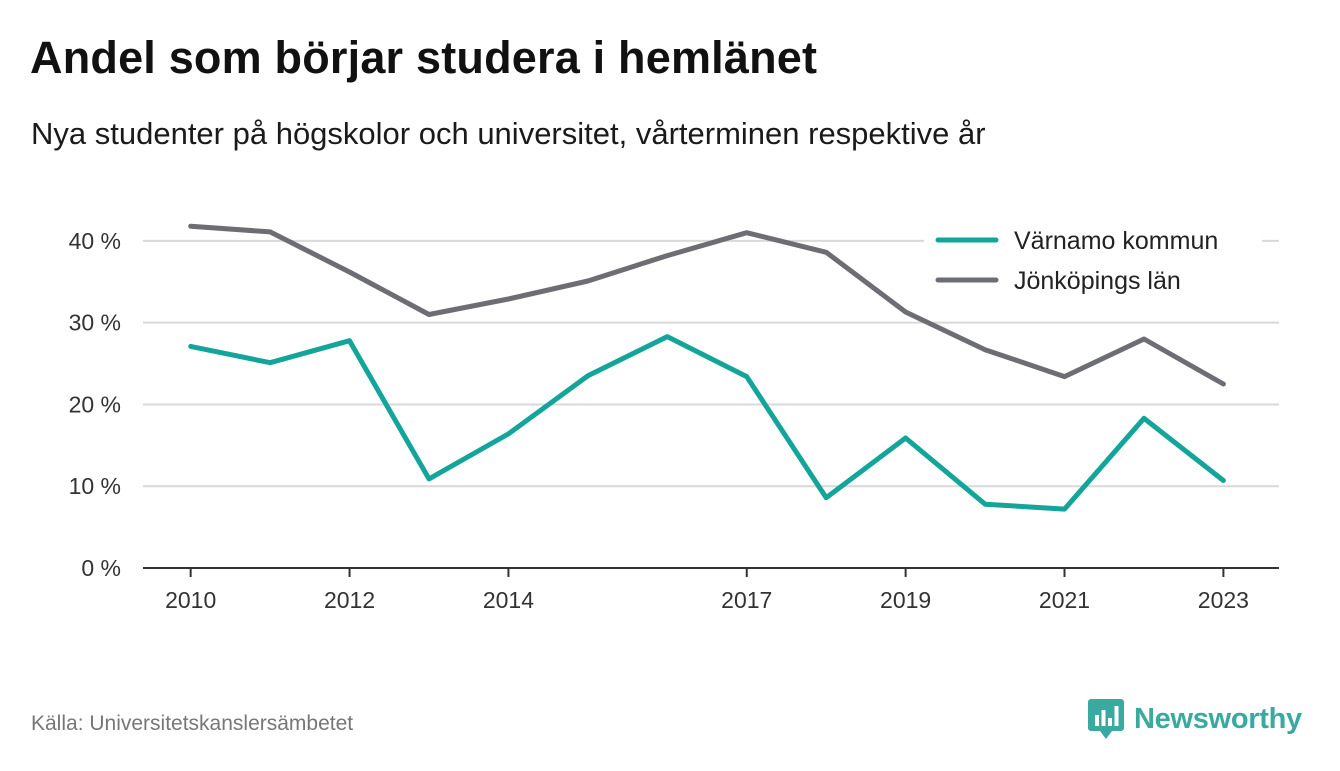 This screenshot has width=1340, height=771. I want to click on x-axis: 2010 2012 2014 2017 2019 2021 2023, so click(711, 590).